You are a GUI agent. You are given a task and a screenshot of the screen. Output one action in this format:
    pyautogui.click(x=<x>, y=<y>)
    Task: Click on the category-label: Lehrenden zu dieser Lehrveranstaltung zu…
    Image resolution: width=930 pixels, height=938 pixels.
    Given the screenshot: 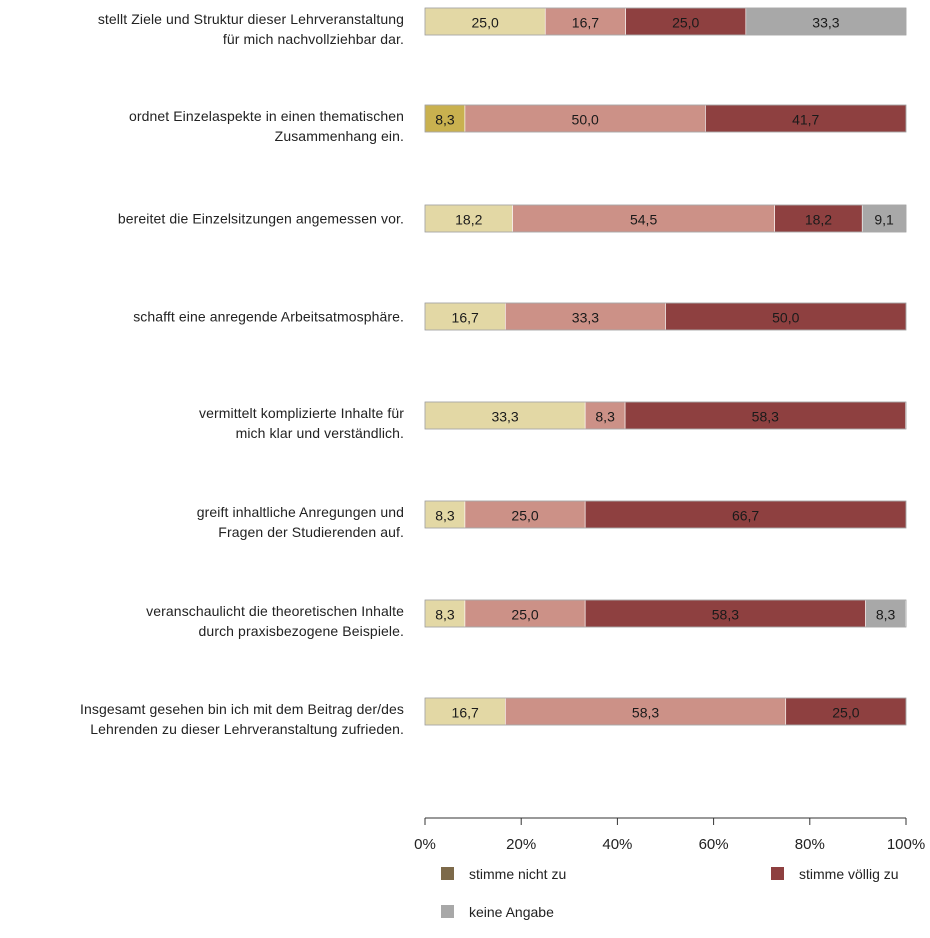 What is the action you would take?
    pyautogui.click(x=247, y=729)
    